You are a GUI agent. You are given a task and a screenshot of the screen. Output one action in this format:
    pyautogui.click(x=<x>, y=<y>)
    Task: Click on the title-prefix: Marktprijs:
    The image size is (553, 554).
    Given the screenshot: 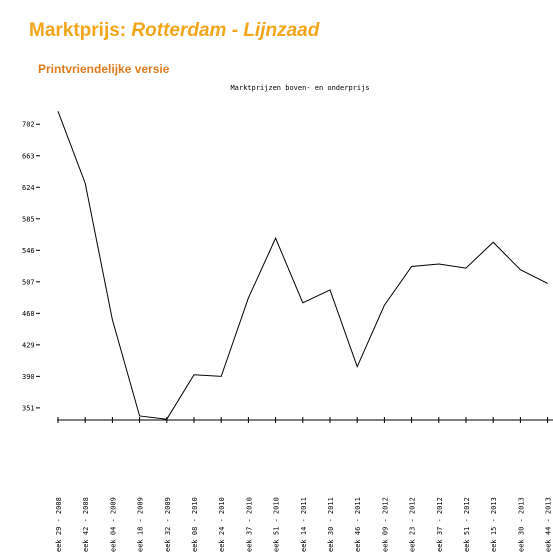 What is the action you would take?
    pyautogui.click(x=78, y=30)
    